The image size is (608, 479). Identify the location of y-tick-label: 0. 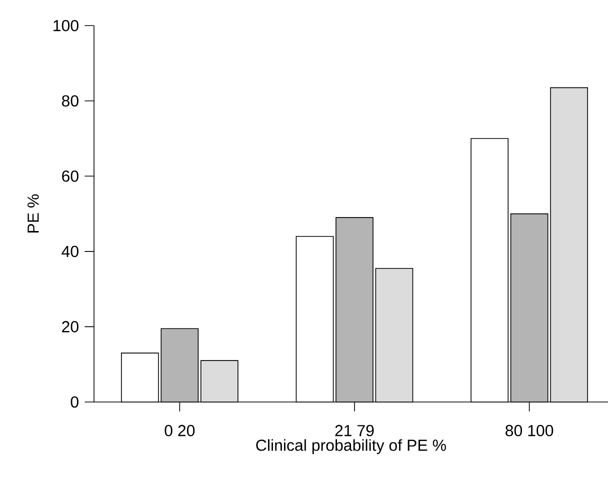
(74, 402).